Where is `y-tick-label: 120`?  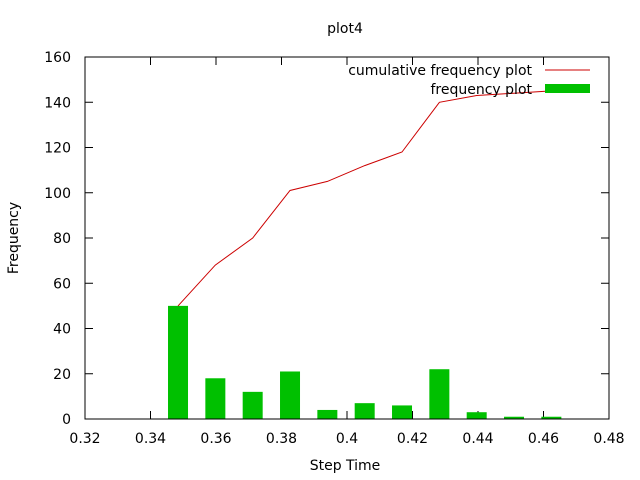 y-tick-label: 120 is located at coordinates (57, 149).